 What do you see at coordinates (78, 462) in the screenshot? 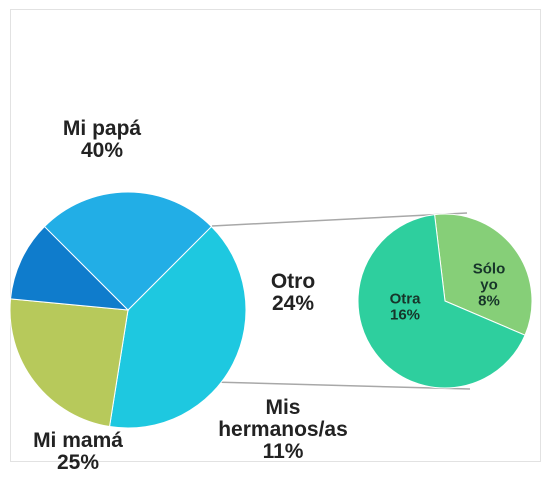
I see `slice-value: 25%` at bounding box center [78, 462].